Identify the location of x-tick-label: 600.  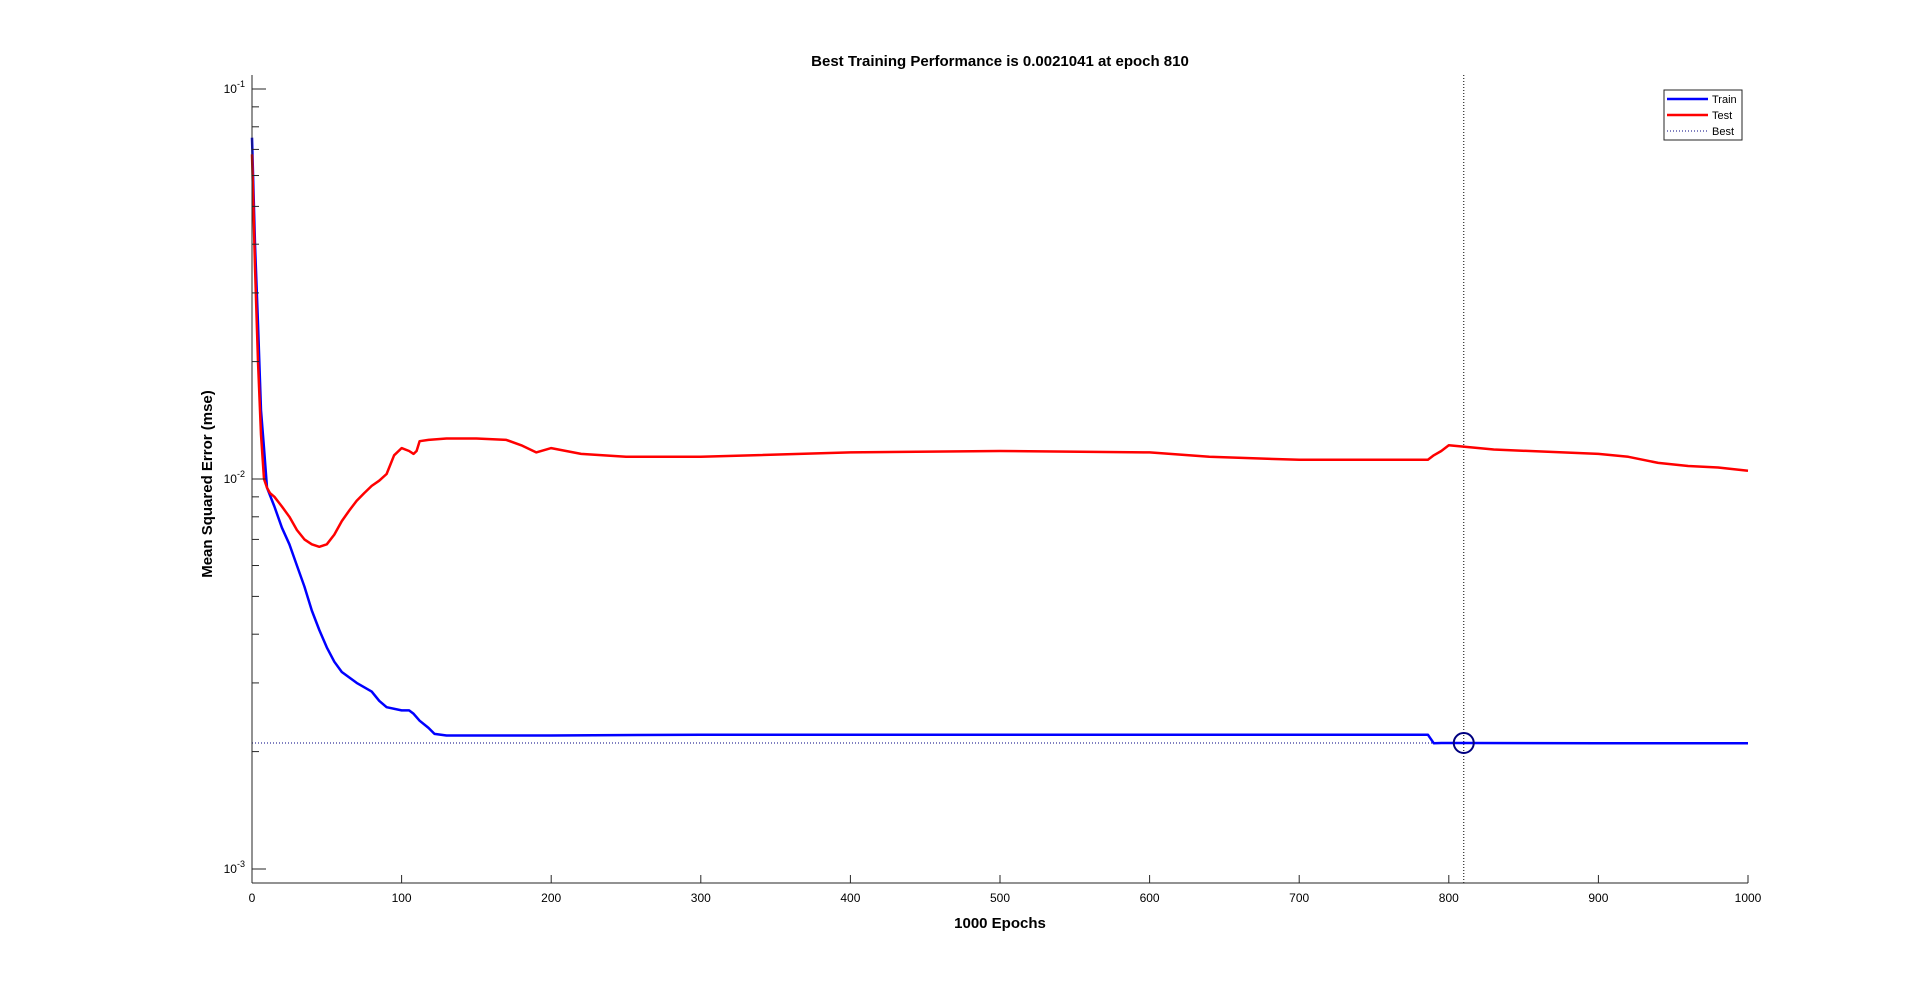
(1150, 898).